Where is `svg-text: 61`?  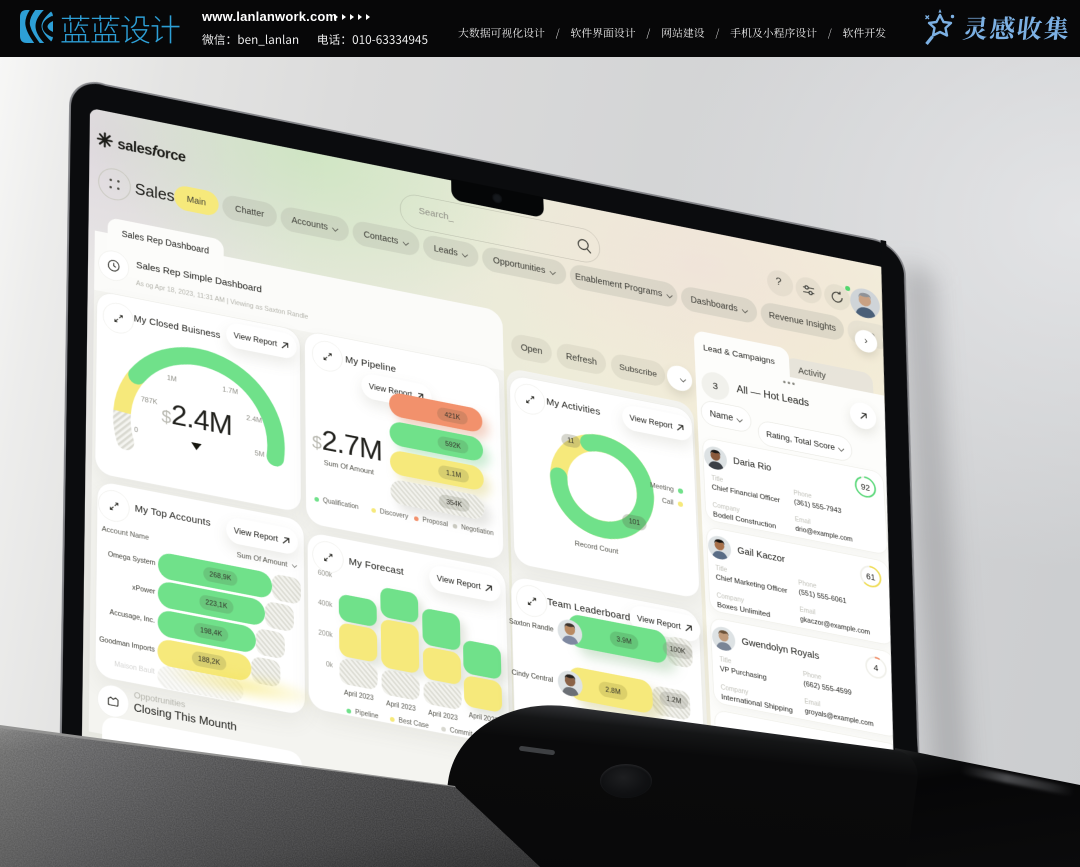 svg-text: 61 is located at coordinates (871, 577).